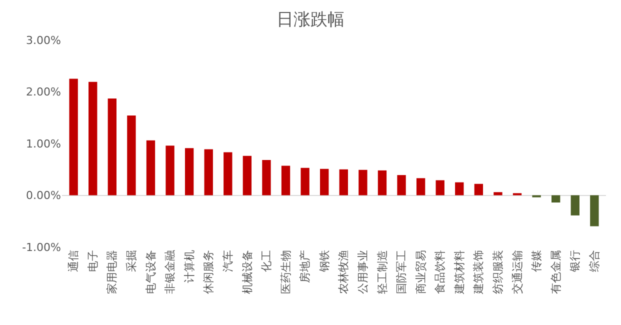 Image resolution: width=621 pixels, height=325 pixels. I want to click on x-tick-label: 农林牧渔, so click(343, 272).